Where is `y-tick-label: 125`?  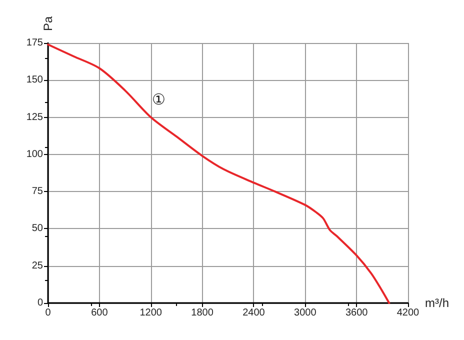
y-tick-label: 125 is located at coordinates (35, 117).